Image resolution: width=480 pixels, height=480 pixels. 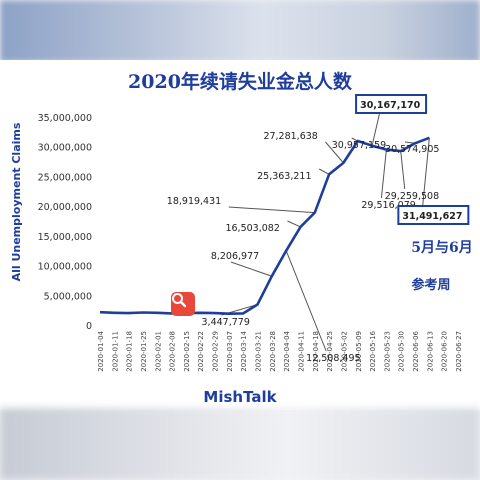 What do you see at coordinates (244, 350) in the screenshot?
I see `x-tick-label: 2020-03-14` at bounding box center [244, 350].